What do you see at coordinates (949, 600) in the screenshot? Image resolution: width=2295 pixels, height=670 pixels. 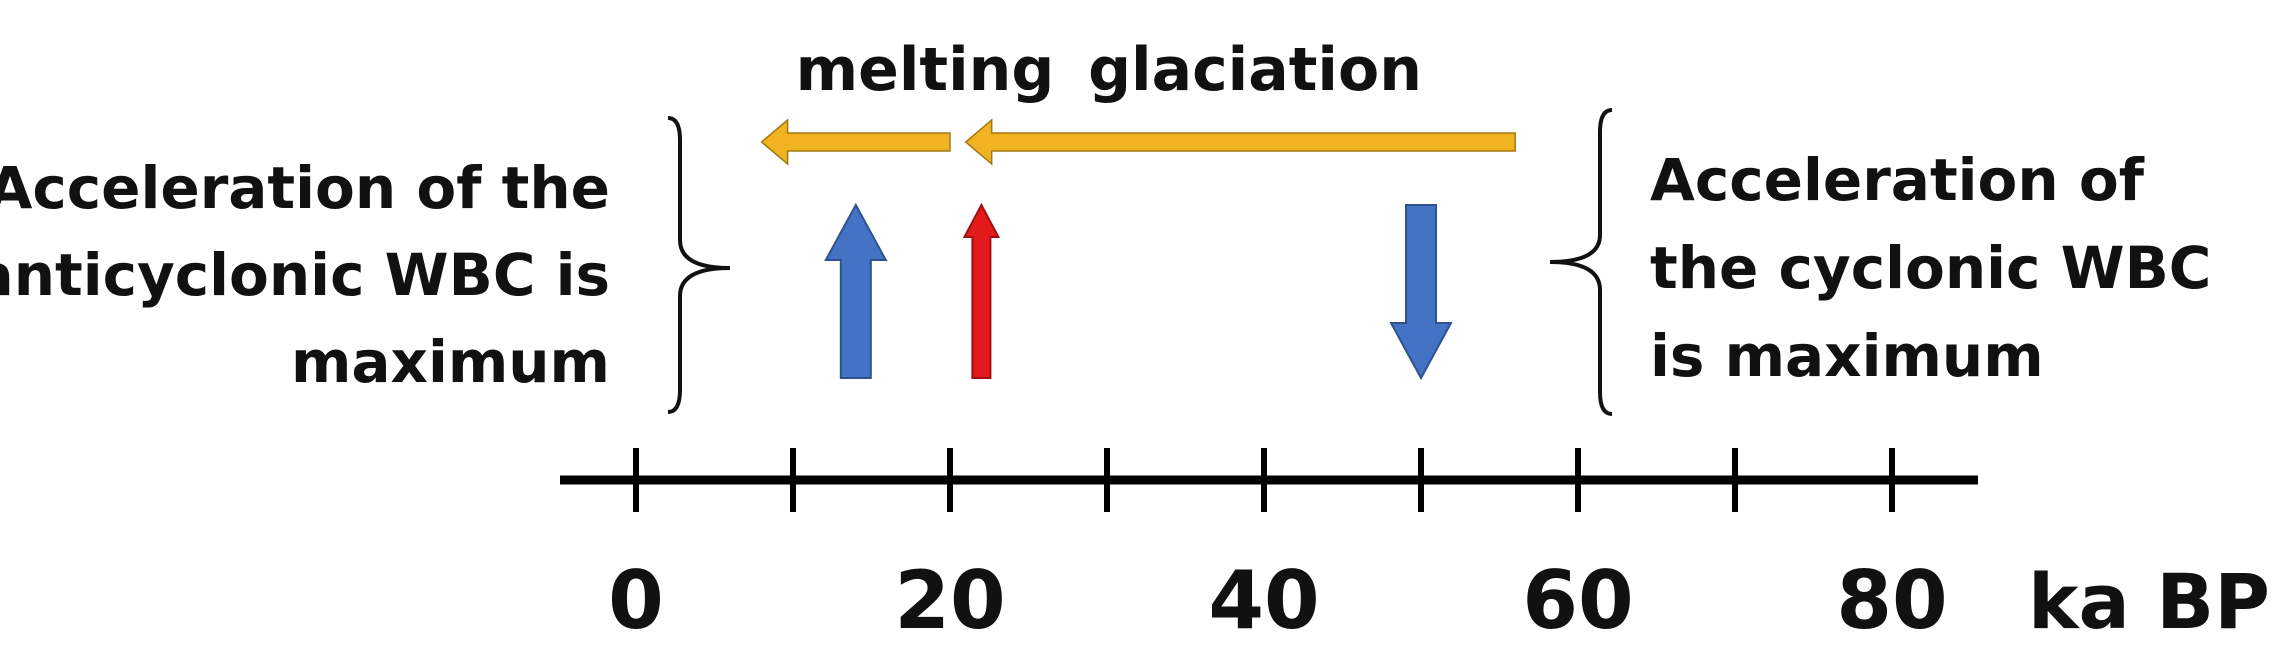 I see `axis-tick-label: 20` at bounding box center [949, 600].